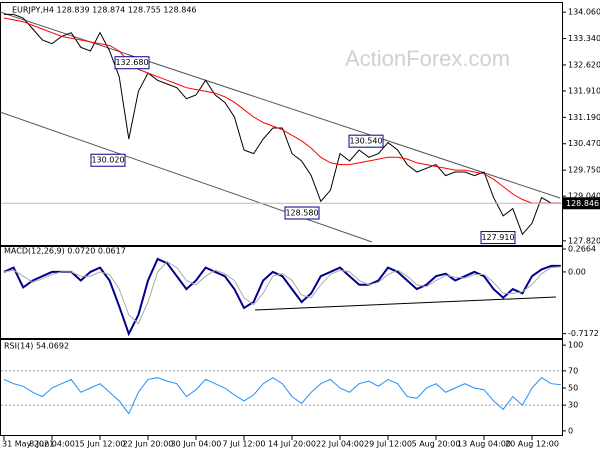 The height and width of the screenshot is (450, 600). Describe the element at coordinates (584, 170) in the screenshot. I see `y-tick-label: 129.750` at that location.